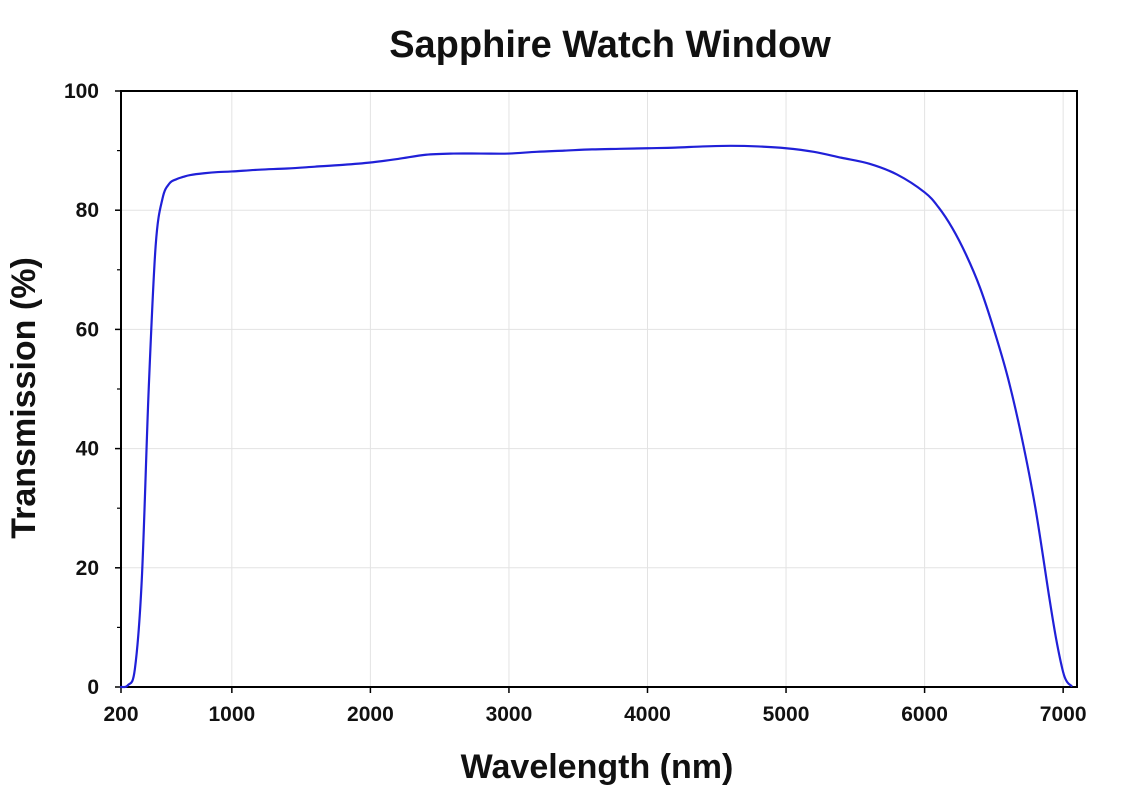 This screenshot has width=1132, height=800. I want to click on y-tick-label: 60, so click(87, 329).